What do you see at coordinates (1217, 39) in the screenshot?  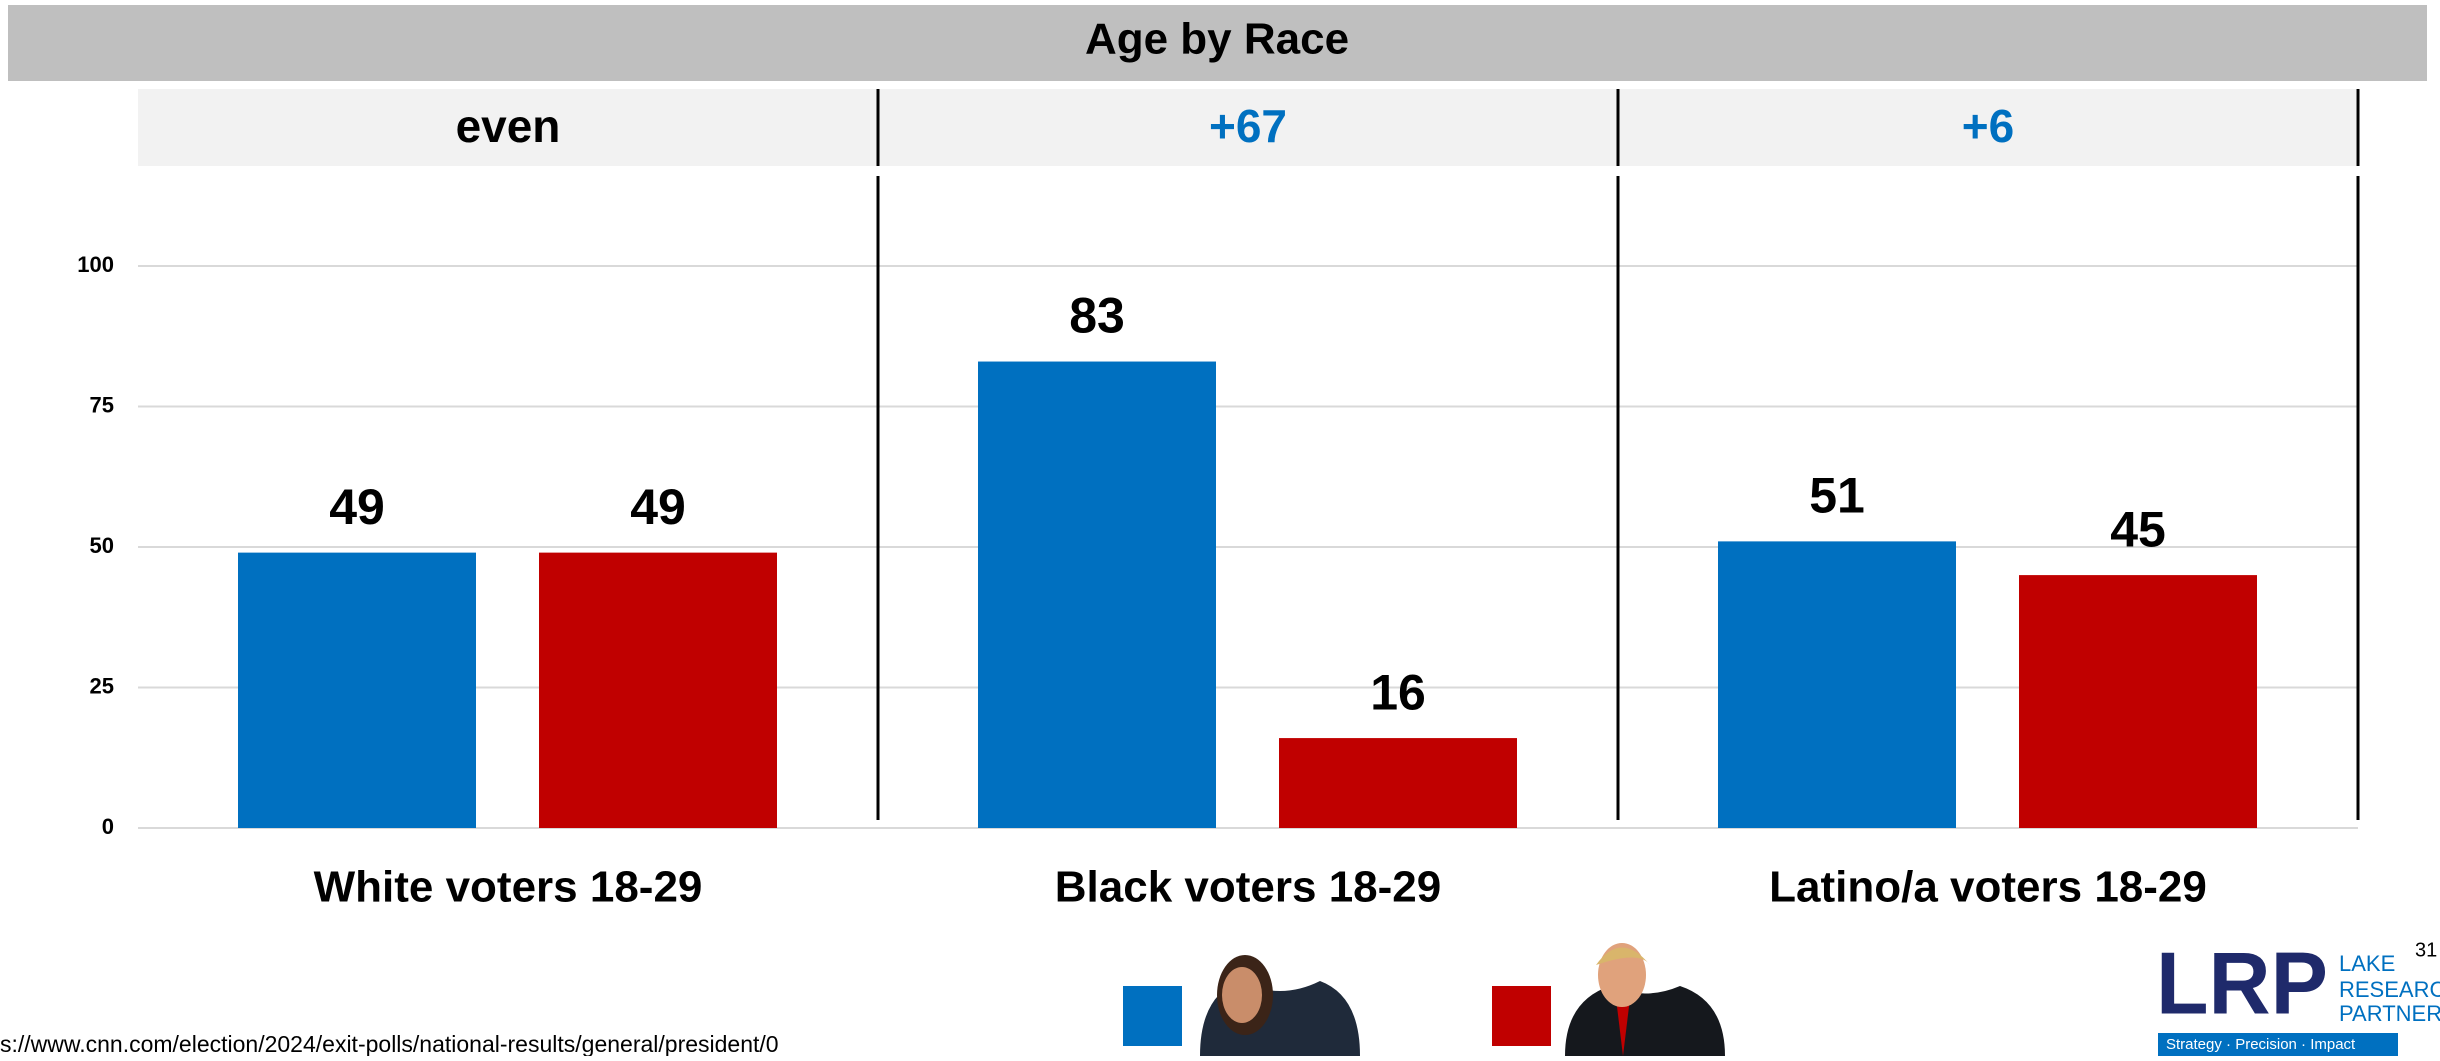 I see `chart-title: Age by Race` at bounding box center [1217, 39].